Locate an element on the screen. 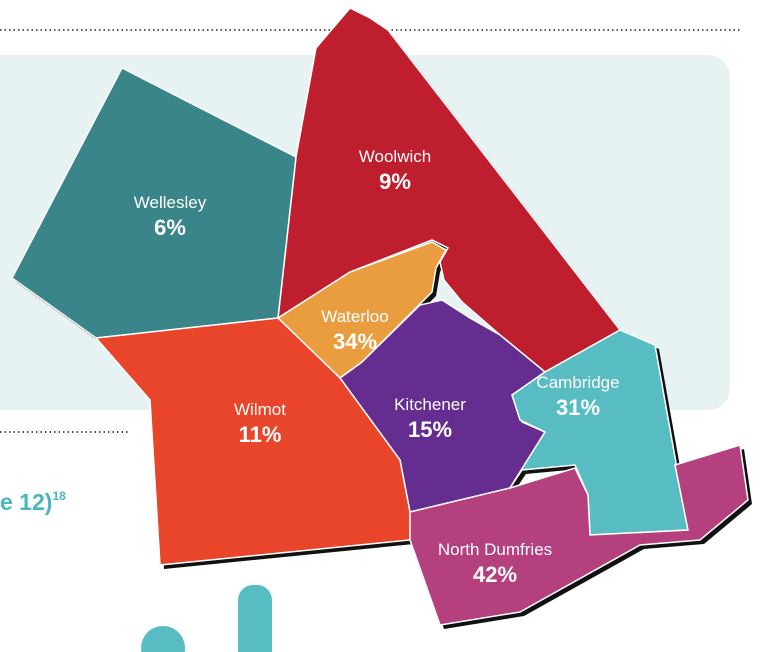  region-name: Kitchener is located at coordinates (430, 404).